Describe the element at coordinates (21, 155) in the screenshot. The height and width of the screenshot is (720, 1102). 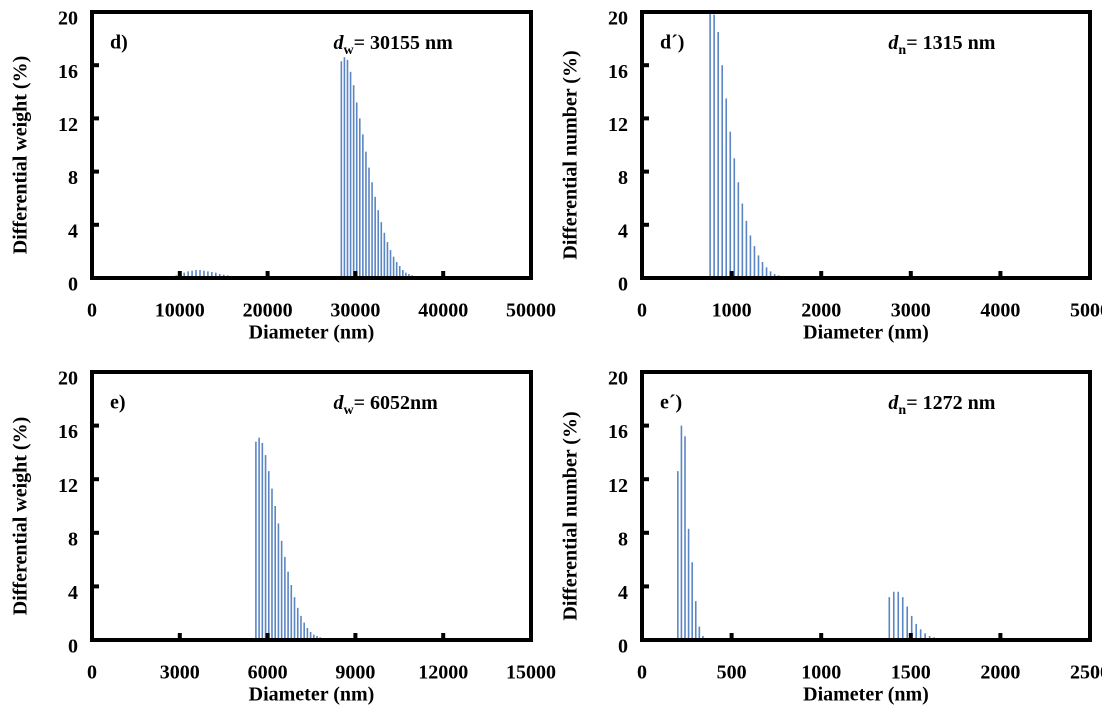
I see `y-axis-title: Differential weight (%)` at that location.